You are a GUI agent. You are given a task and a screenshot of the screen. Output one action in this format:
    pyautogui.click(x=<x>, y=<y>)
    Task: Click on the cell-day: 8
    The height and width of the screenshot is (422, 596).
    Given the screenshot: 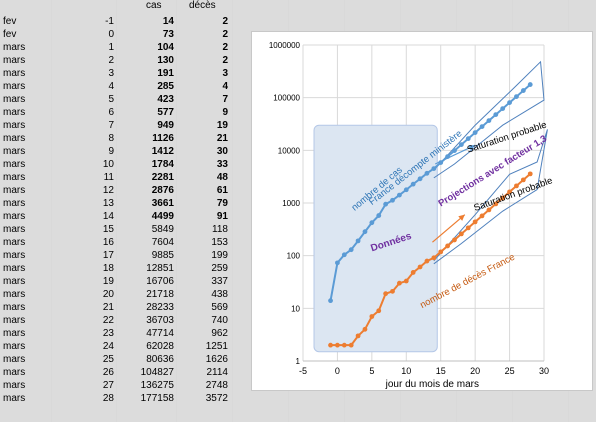 What is the action you would take?
    pyautogui.click(x=111, y=138)
    